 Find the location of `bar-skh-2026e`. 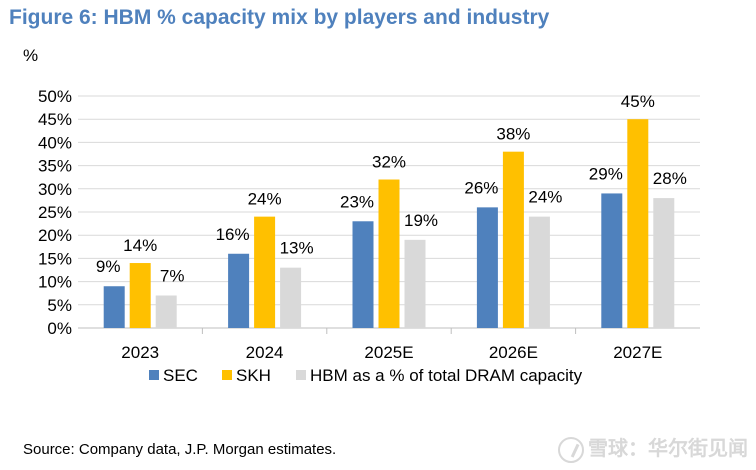

bar-skh-2026e is located at coordinates (513, 239).